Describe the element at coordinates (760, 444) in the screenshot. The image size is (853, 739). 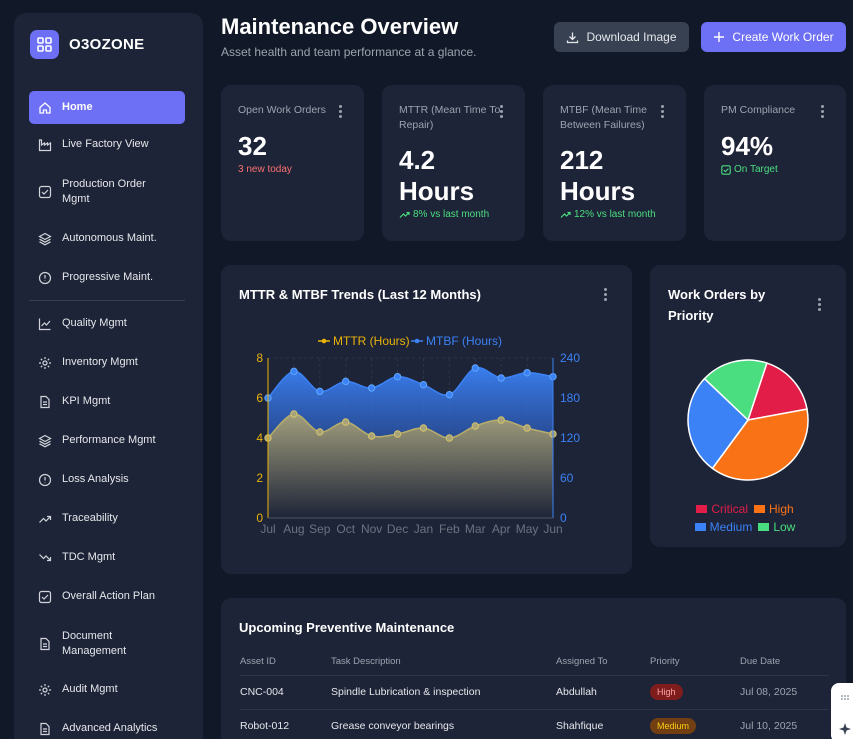
I see `pie-slice-high` at that location.